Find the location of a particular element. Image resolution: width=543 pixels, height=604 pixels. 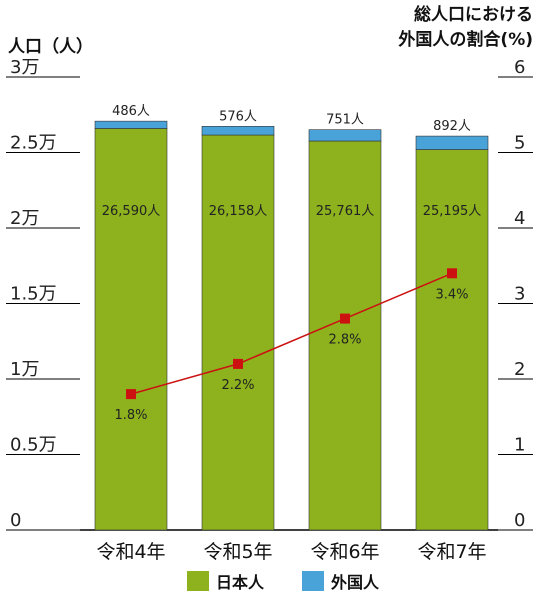

left-axis: 0 0.5万 1万 1.5万 2万 2.5万 3万 is located at coordinates (43, 294).